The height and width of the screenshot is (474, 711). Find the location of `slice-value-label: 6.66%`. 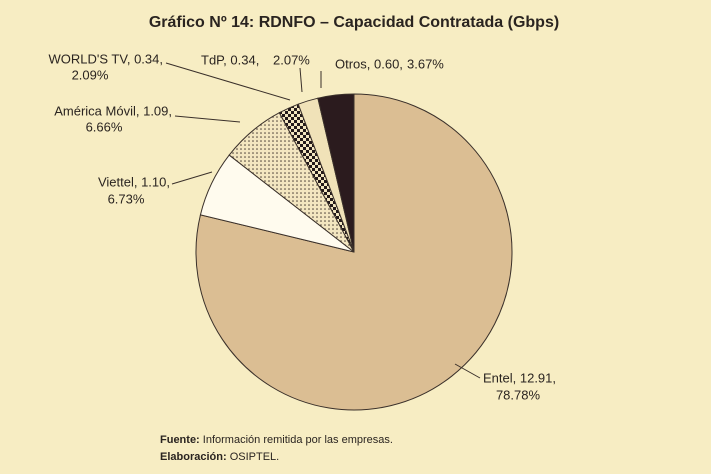

slice-value-label: 6.66% is located at coordinates (104, 126).